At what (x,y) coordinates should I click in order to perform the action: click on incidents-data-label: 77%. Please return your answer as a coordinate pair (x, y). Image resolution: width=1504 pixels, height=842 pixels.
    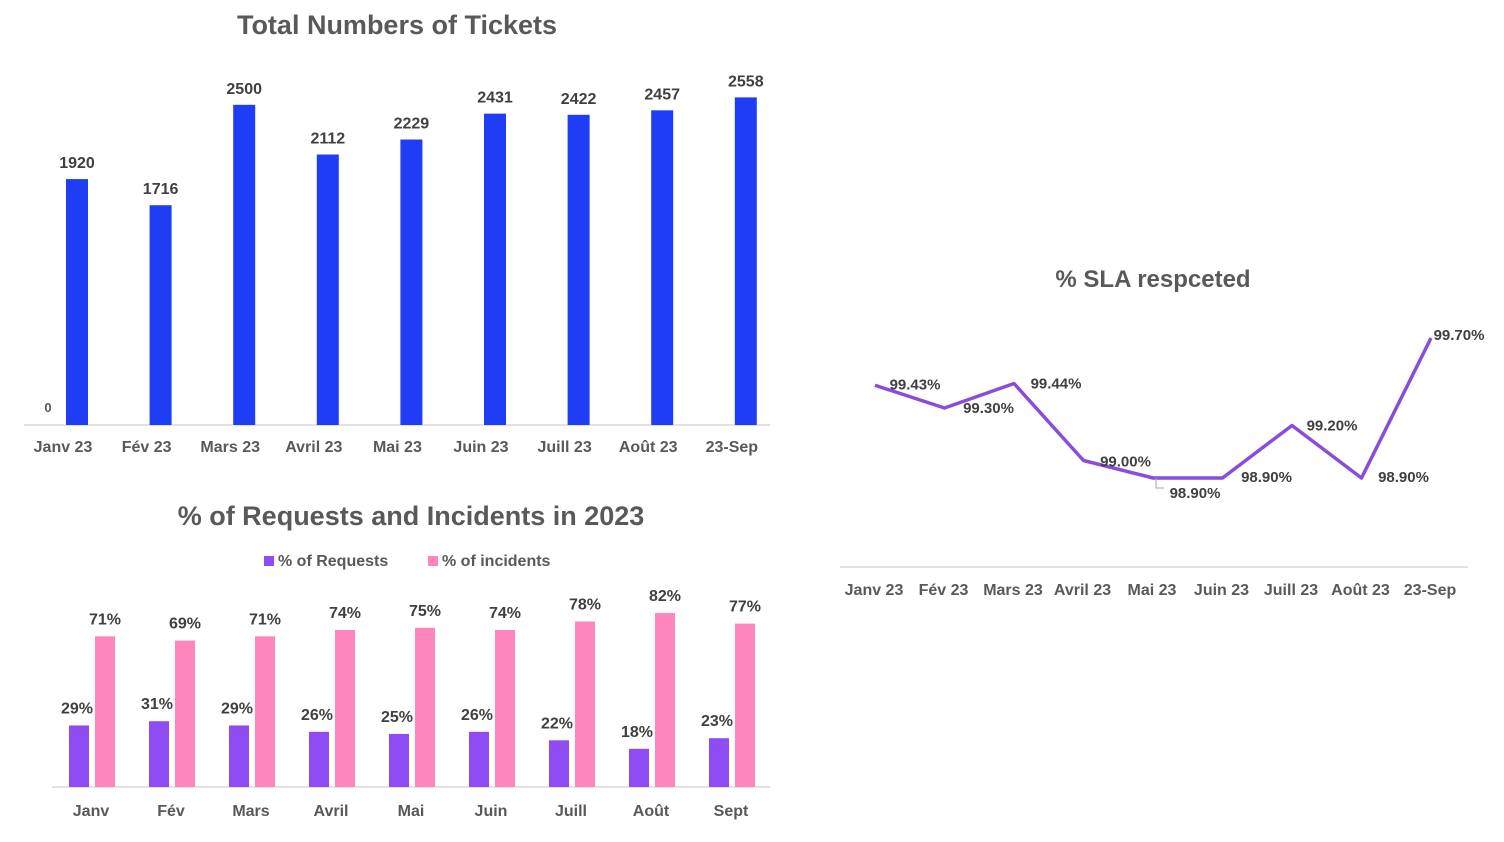
    Looking at the image, I should click on (745, 607).